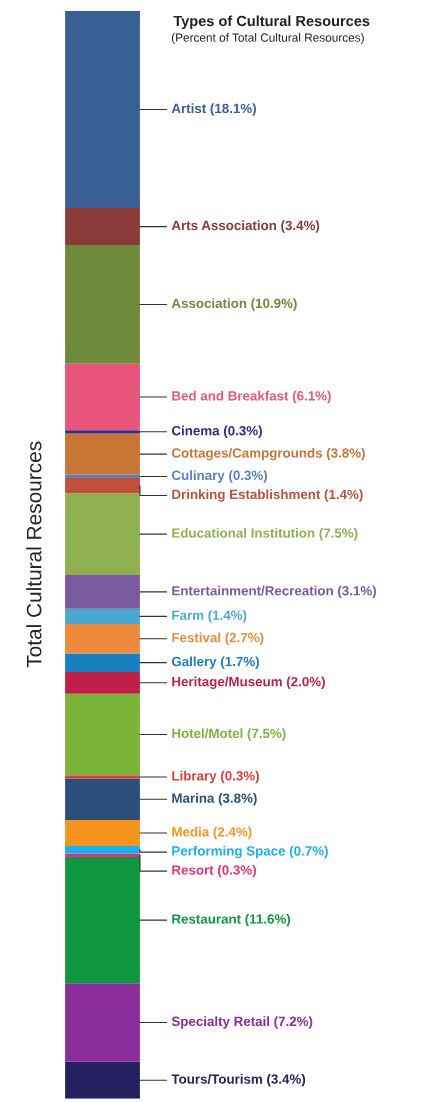  I want to click on data-label: Gallery (1.7%), so click(215, 662).